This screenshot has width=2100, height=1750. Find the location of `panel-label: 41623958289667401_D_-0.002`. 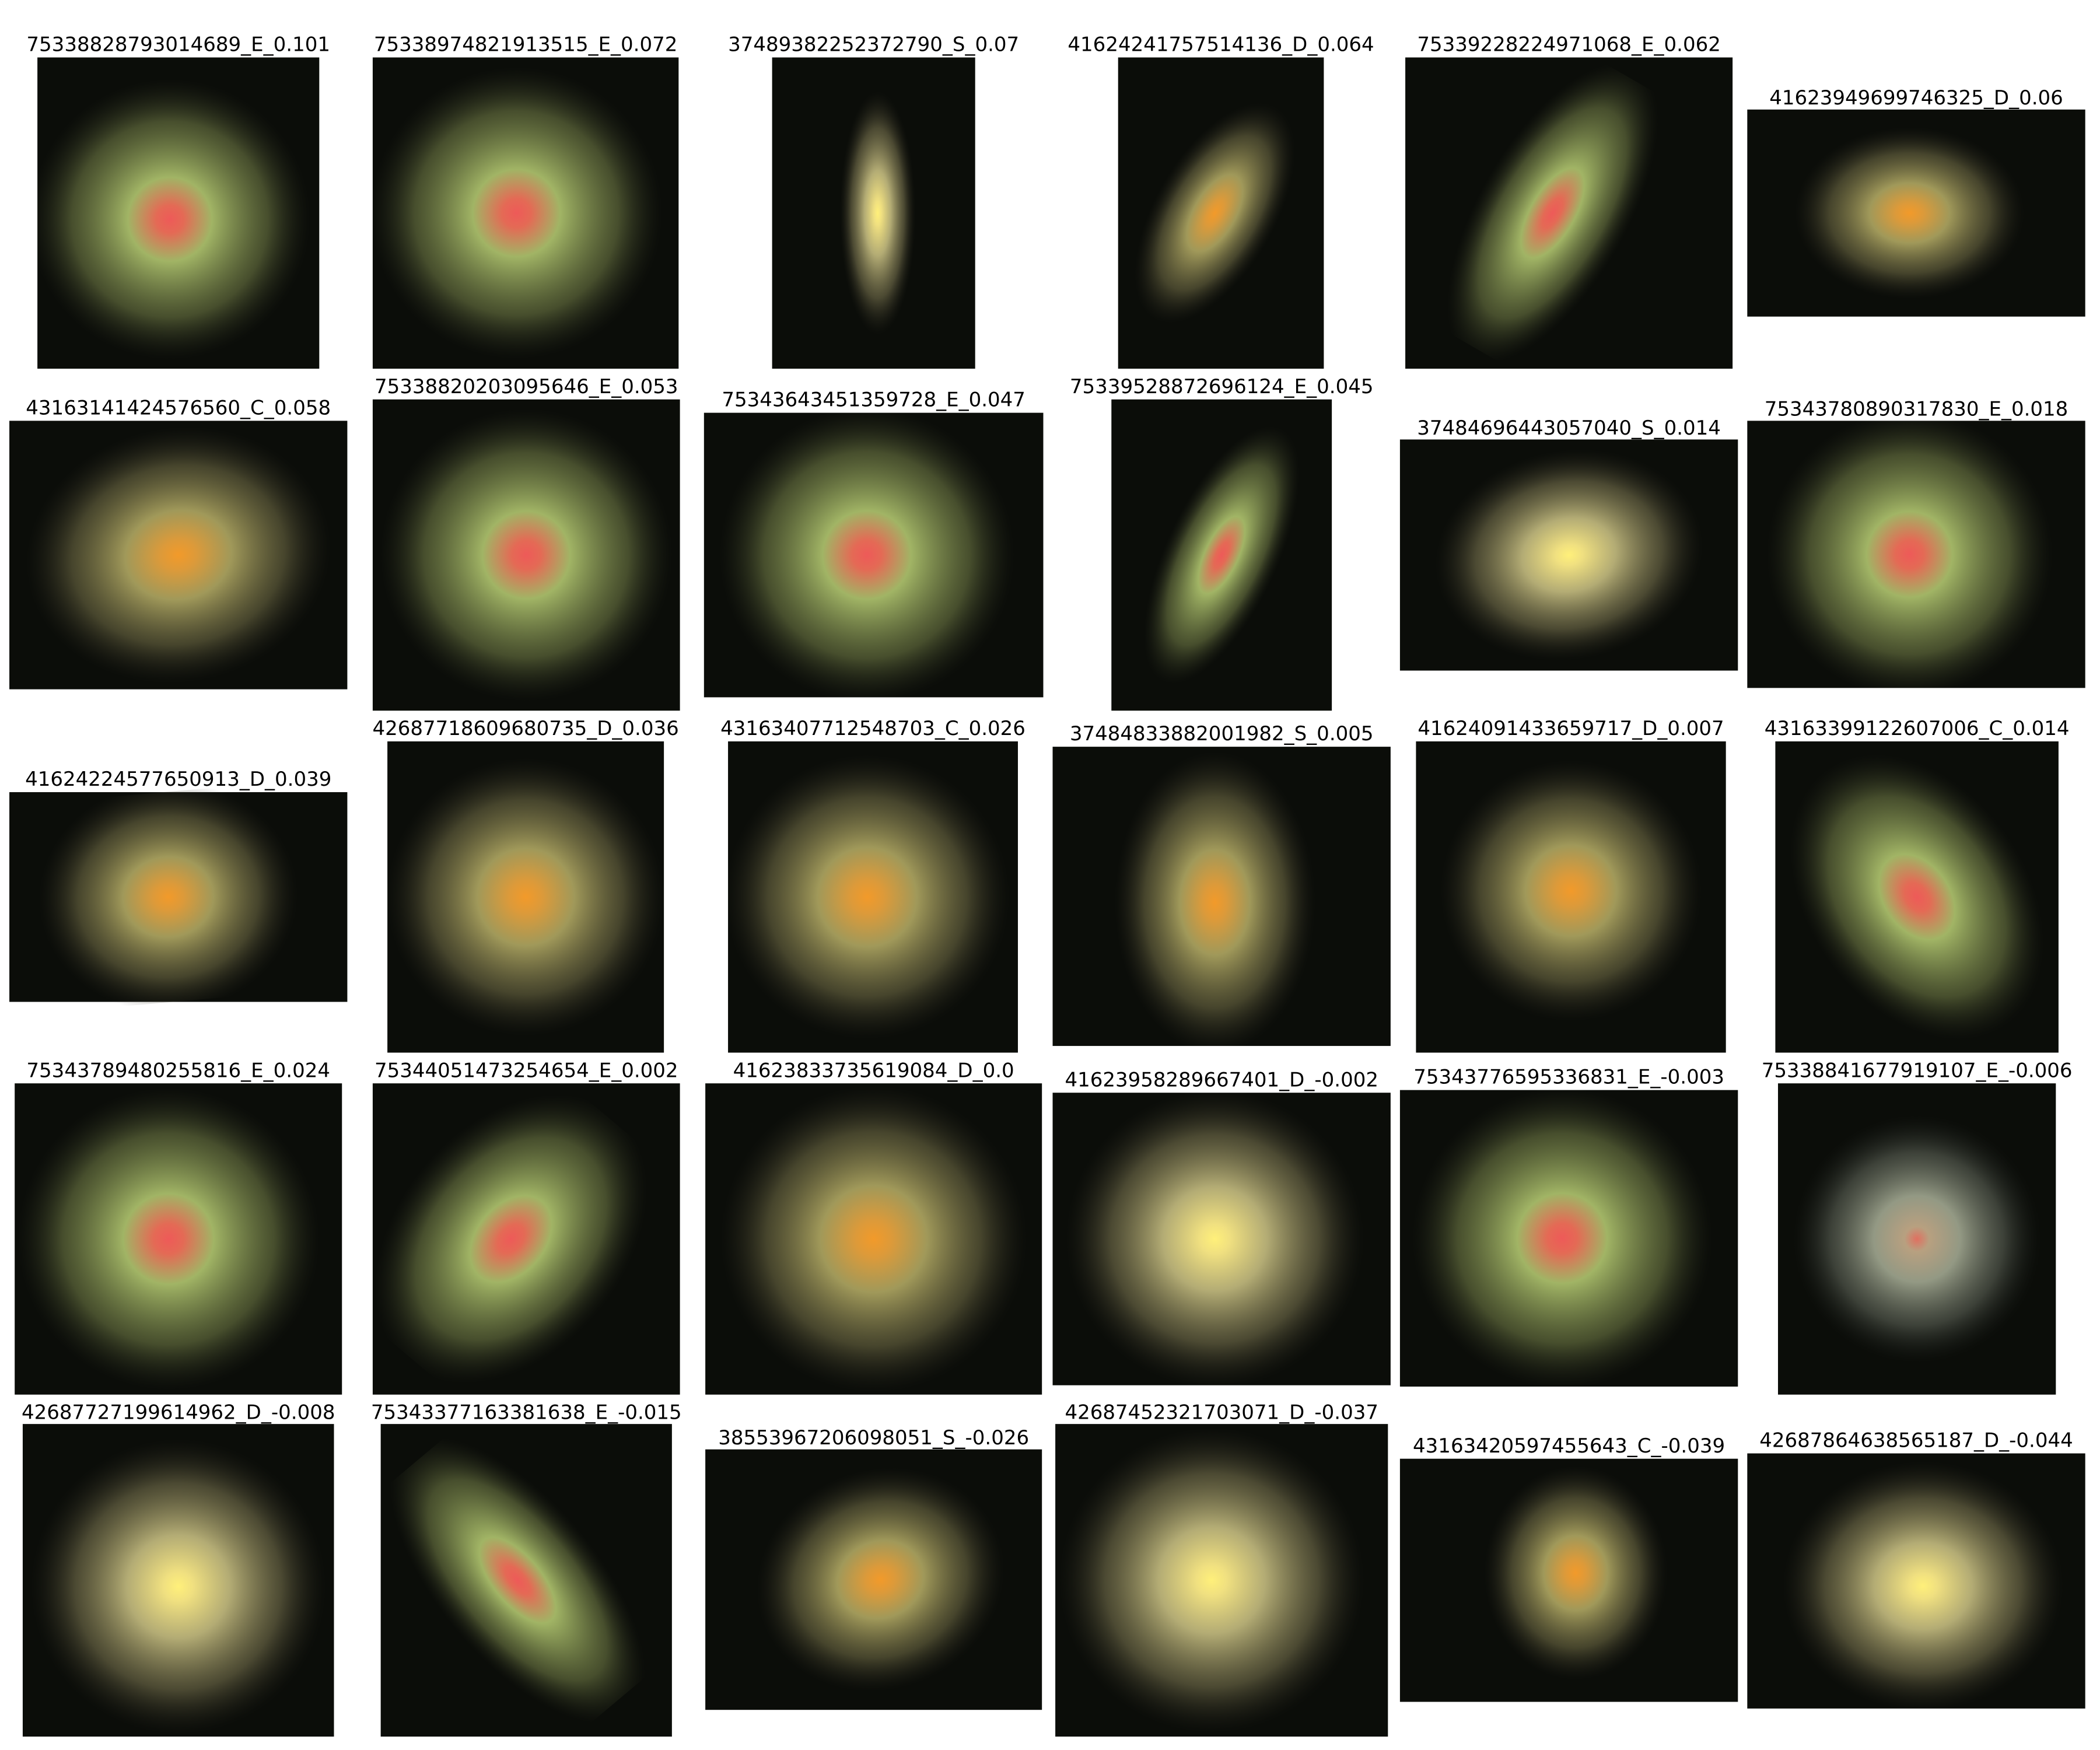

panel-label: 41623958289667401_D_-0.002 is located at coordinates (1221, 1079).